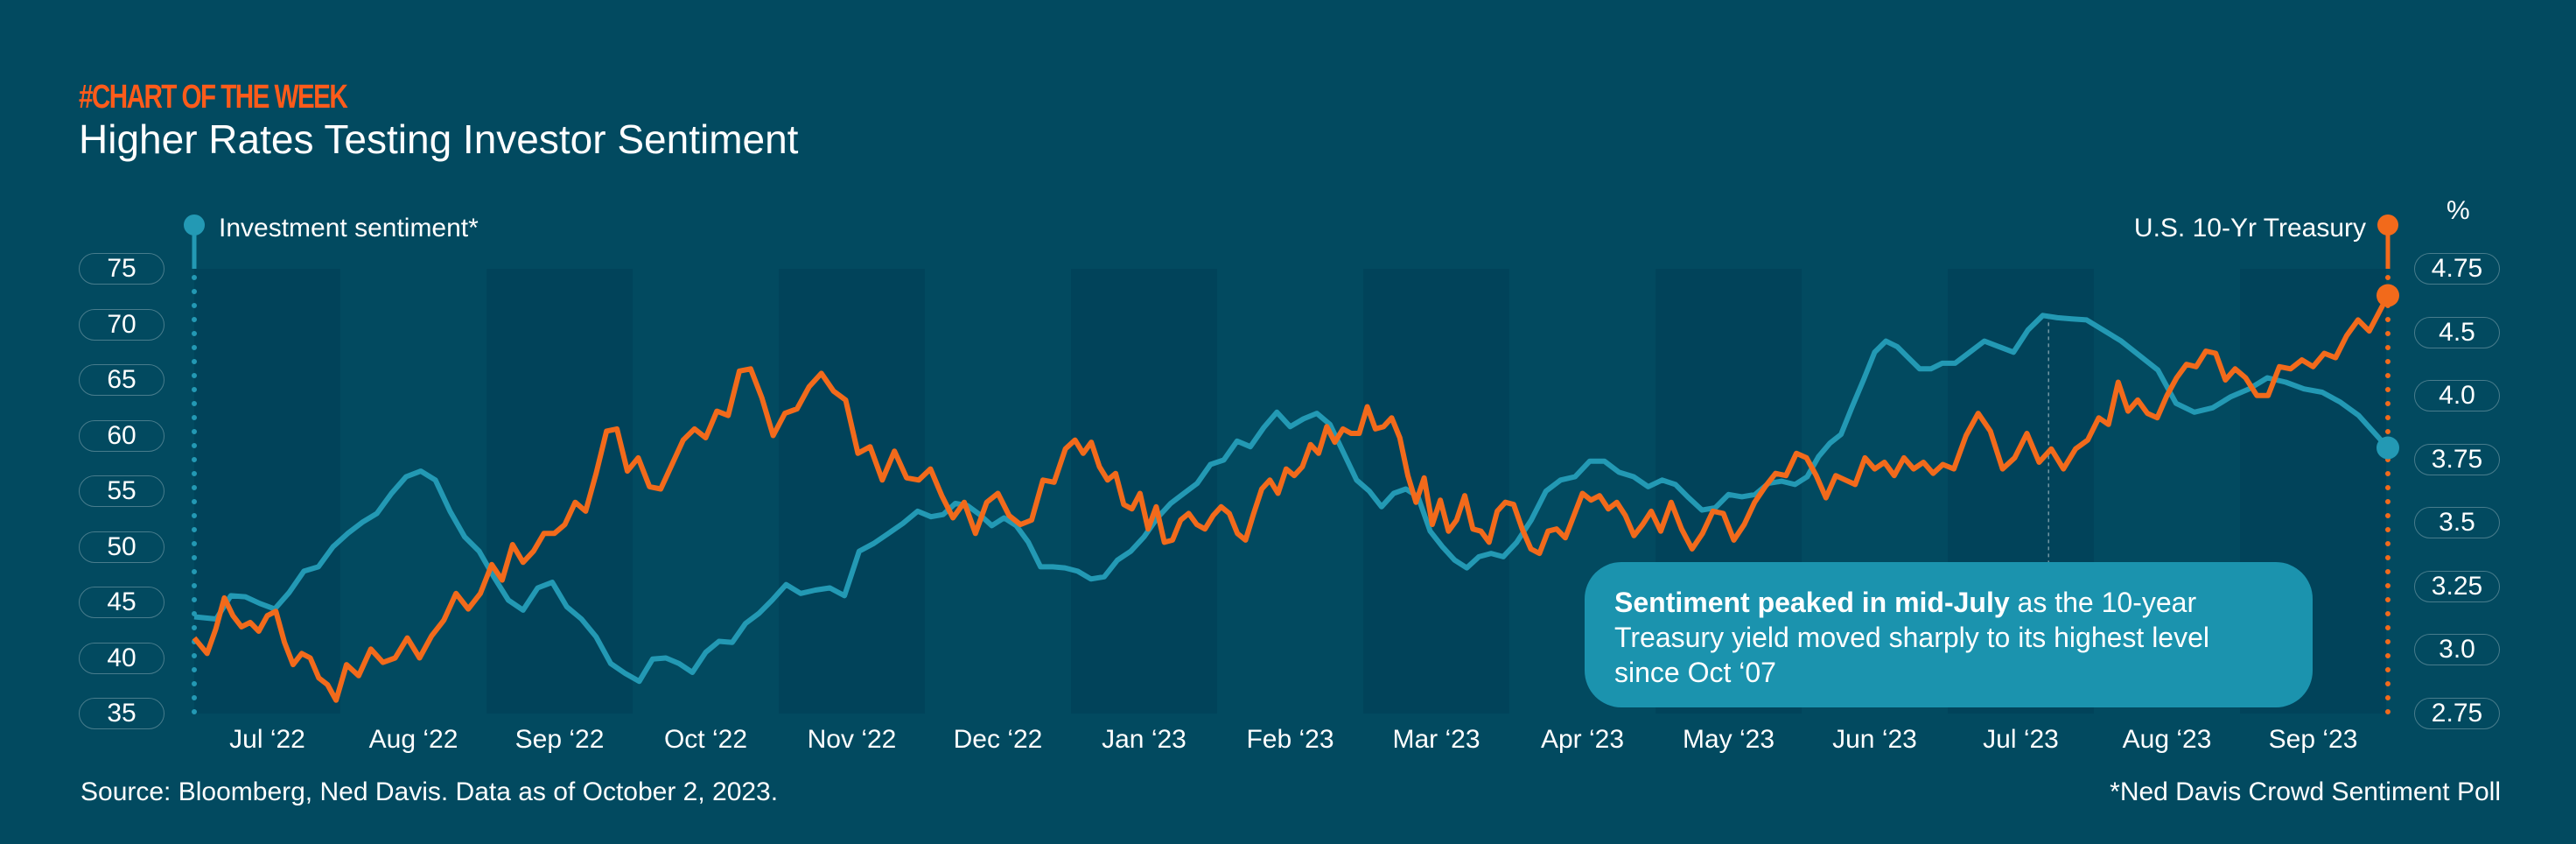 Image resolution: width=2576 pixels, height=844 pixels. Describe the element at coordinates (1812, 602) in the screenshot. I see `annotation-bold: Sentiment peaked in mid-July` at that location.